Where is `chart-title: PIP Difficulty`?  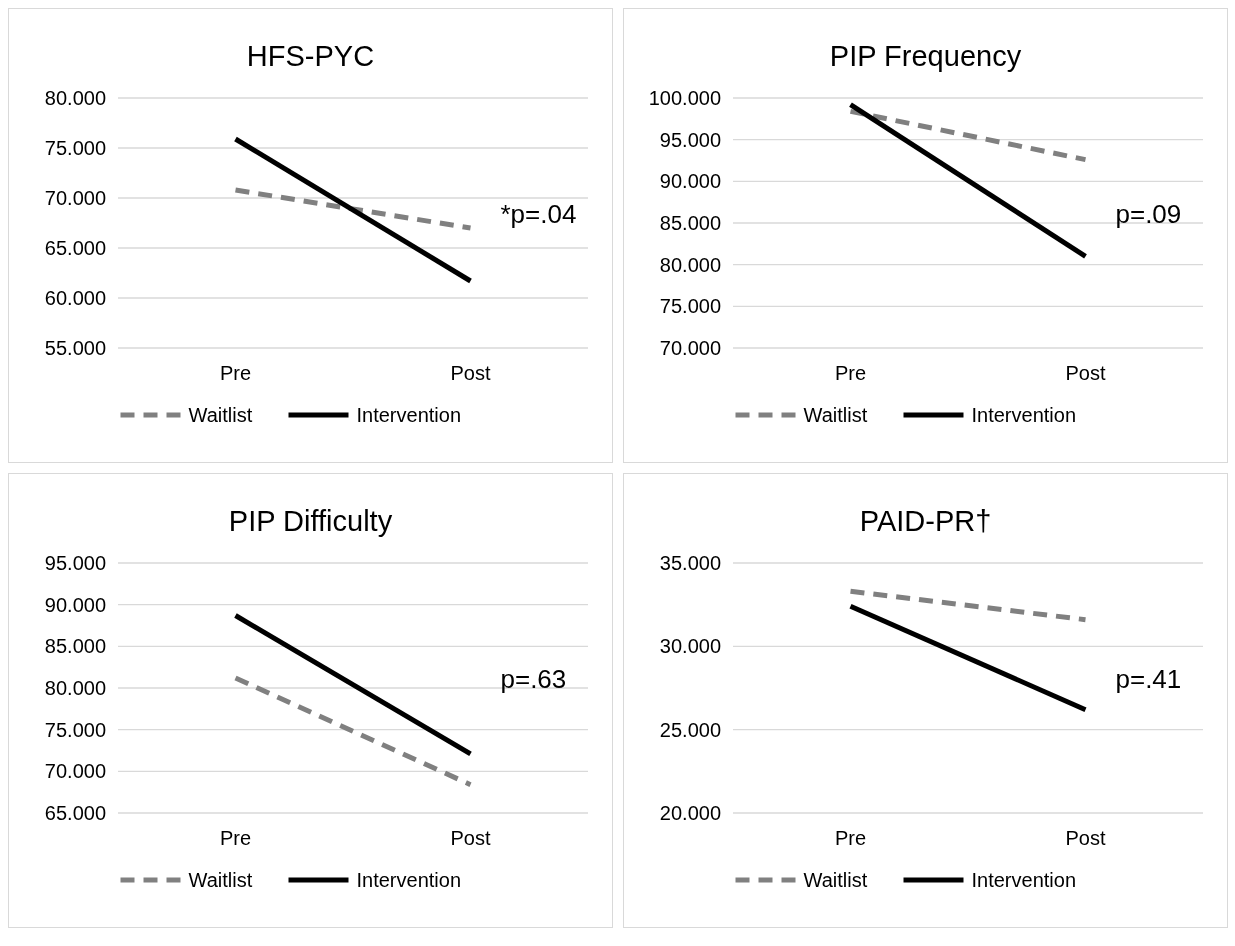
chart-title: PIP Difficulty is located at coordinates (310, 521).